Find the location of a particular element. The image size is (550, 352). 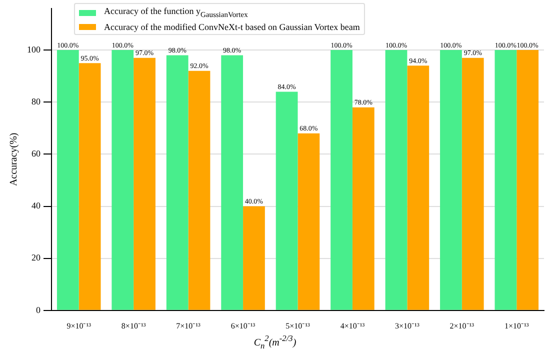

x-axis-title: C$_{n}$$^{2}$(m$^{-2/3}$) is located at coordinates (275, 342).